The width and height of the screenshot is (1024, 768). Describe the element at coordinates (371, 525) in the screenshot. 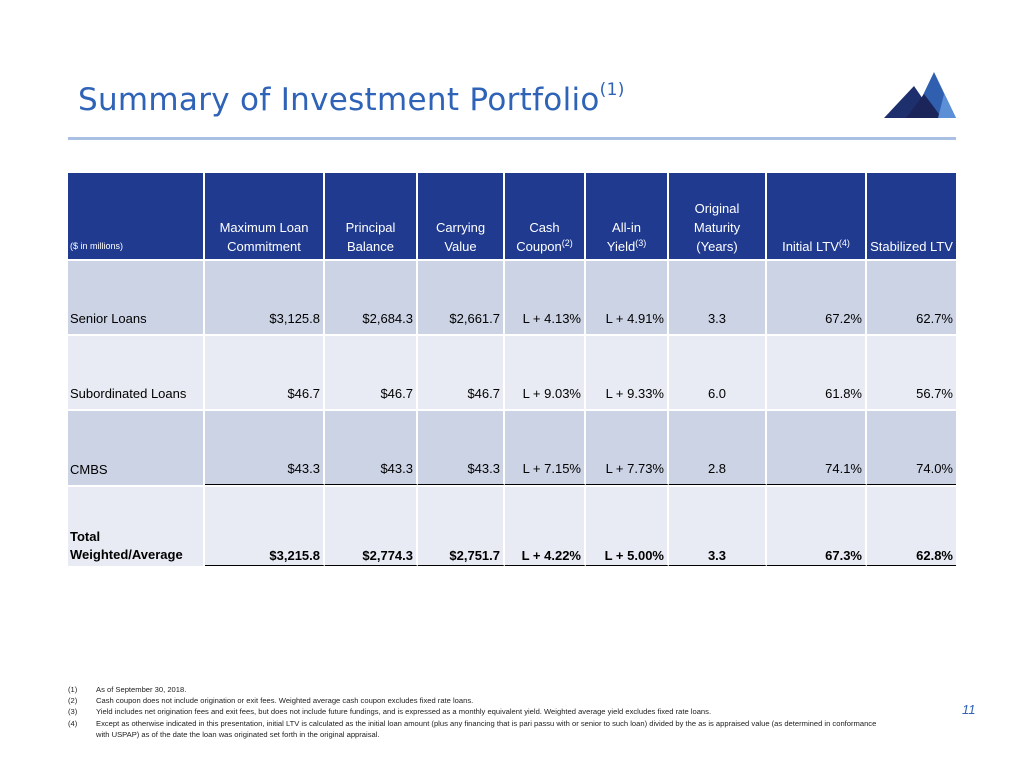

I see `cell-principal-balance: $2,774.3` at that location.